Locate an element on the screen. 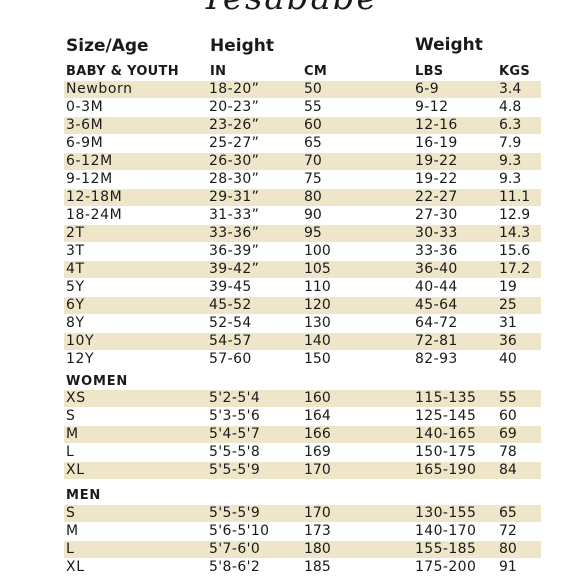 This screenshot has height=580, width=580. size-cell: 6-12M is located at coordinates (89, 161).